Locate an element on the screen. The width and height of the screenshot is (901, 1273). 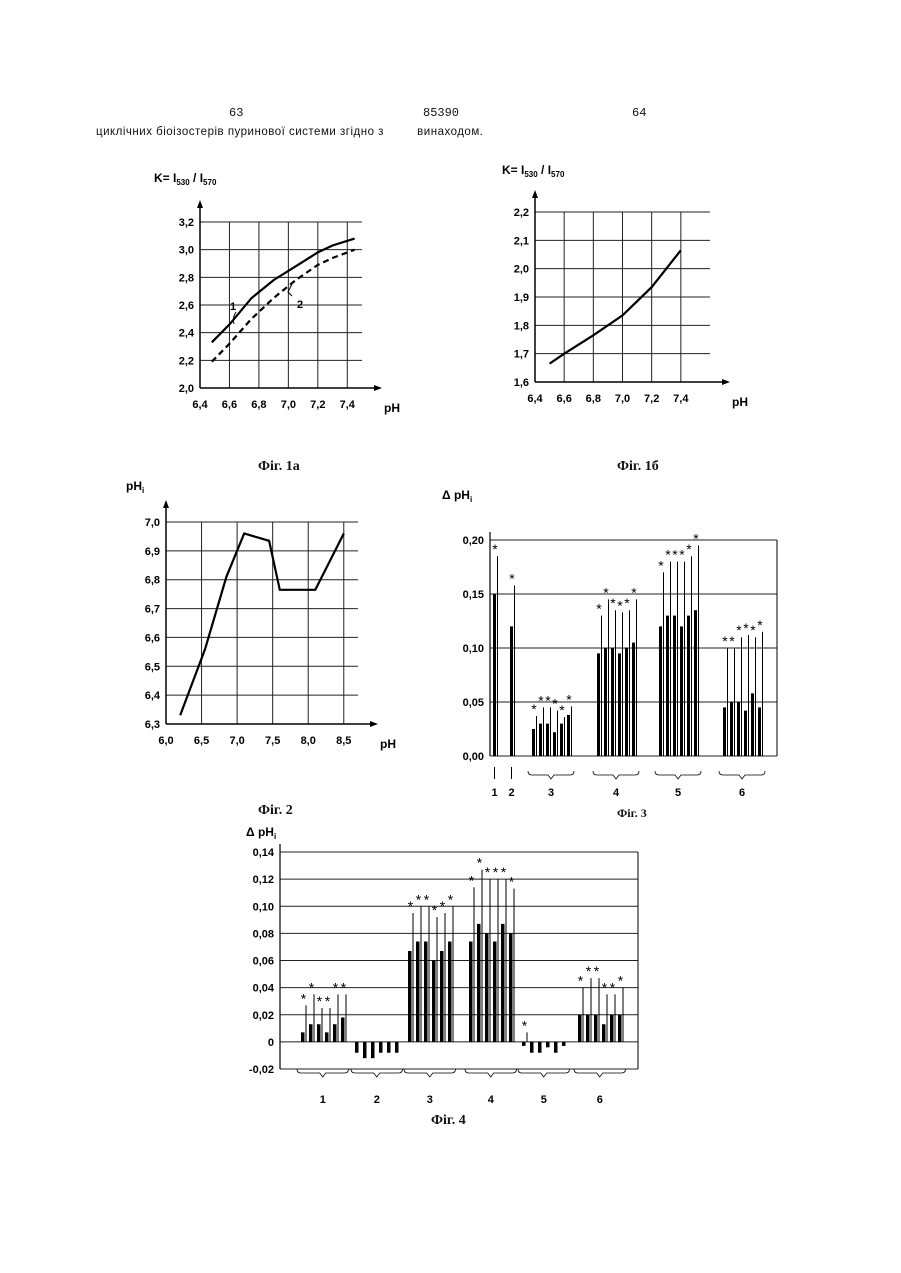
x-tick-label: 6,4 is located at coordinates (200, 405).